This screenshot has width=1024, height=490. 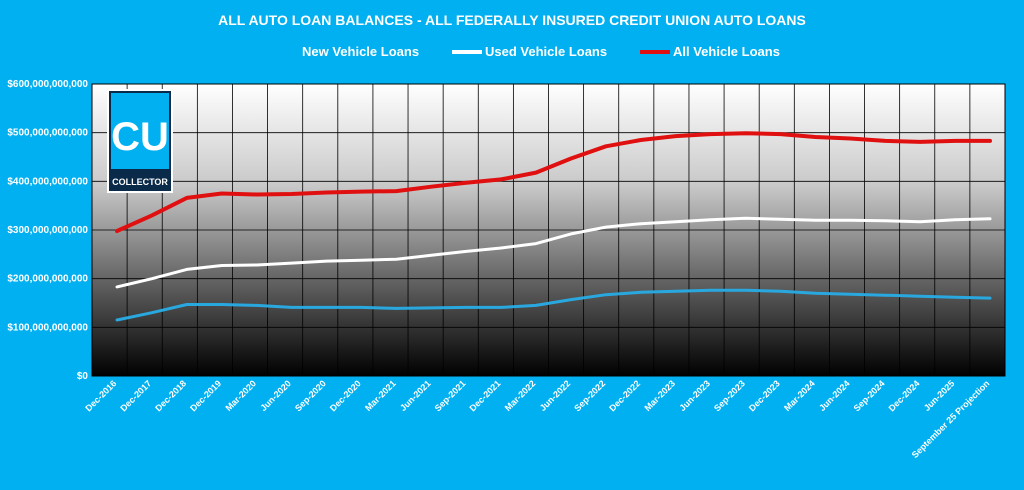 I want to click on y-tick-label: $0, so click(x=83, y=376).